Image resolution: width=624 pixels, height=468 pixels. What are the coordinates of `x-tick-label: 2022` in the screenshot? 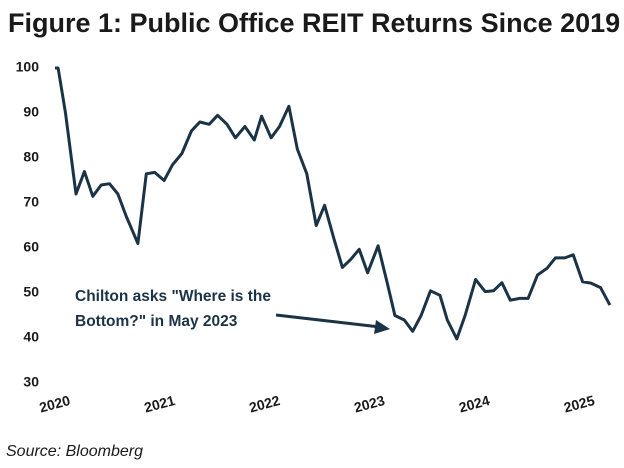 It's located at (264, 404).